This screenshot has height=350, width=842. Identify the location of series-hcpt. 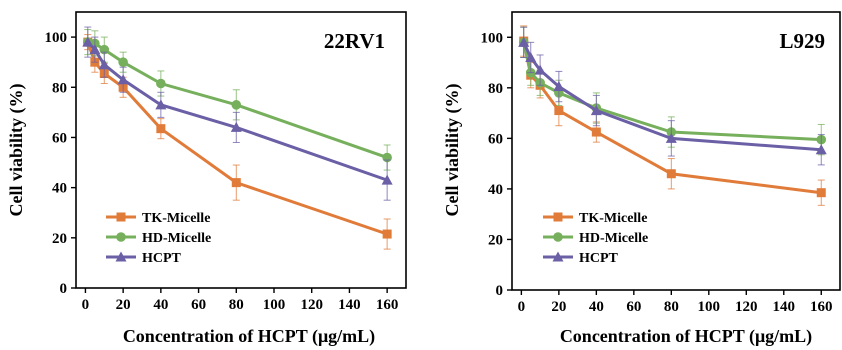
(672, 96).